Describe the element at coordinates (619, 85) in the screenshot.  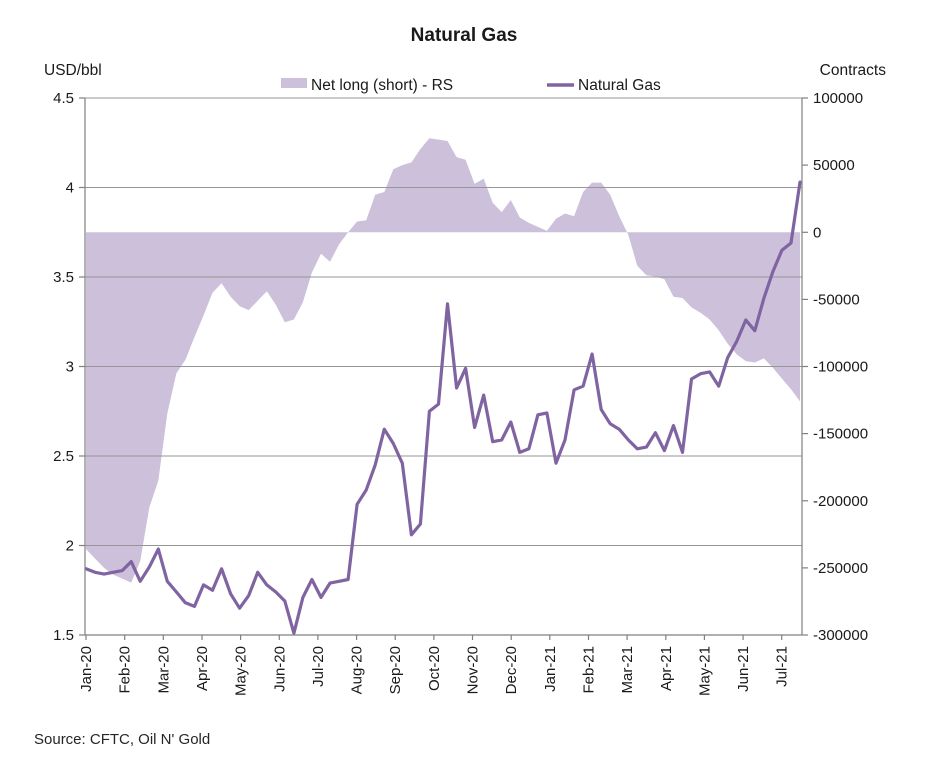
I see `legend-line-label: Natural Gas` at that location.